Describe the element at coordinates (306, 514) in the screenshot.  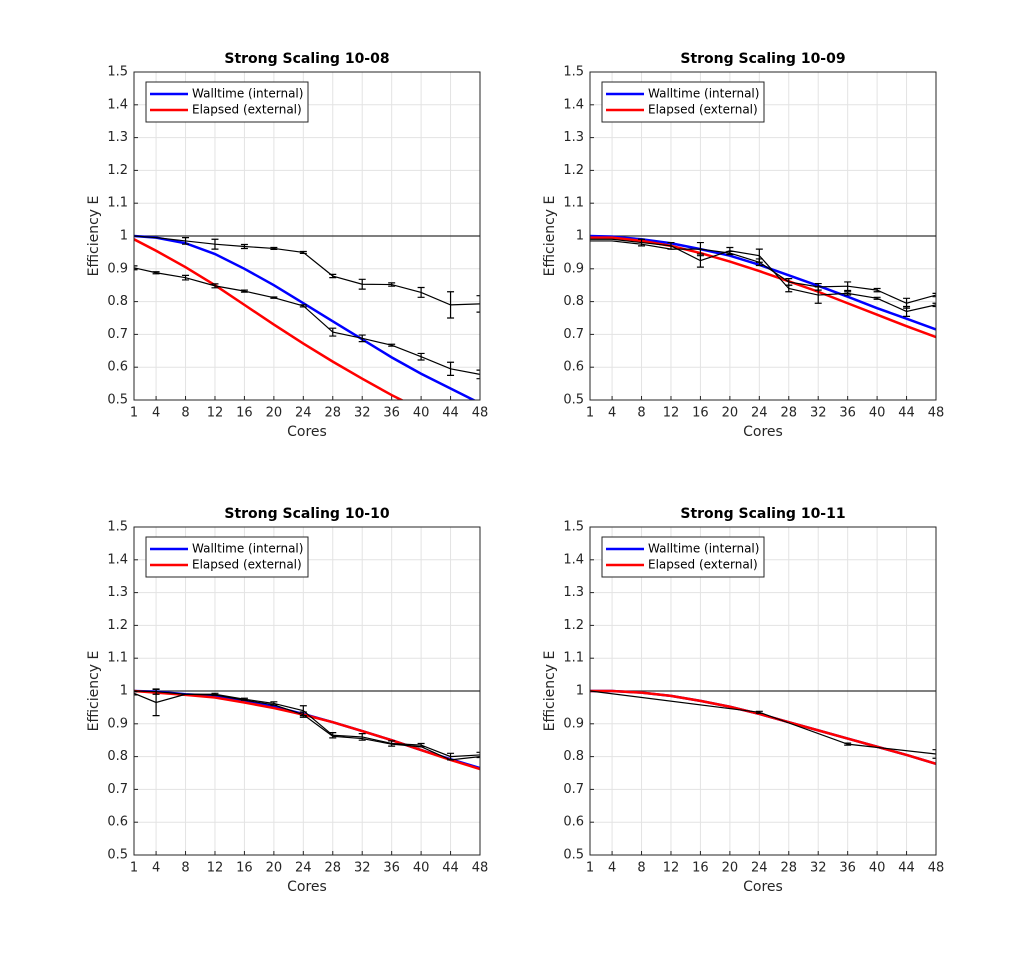
I see `chart-title: Strong Scaling 10-10` at that location.